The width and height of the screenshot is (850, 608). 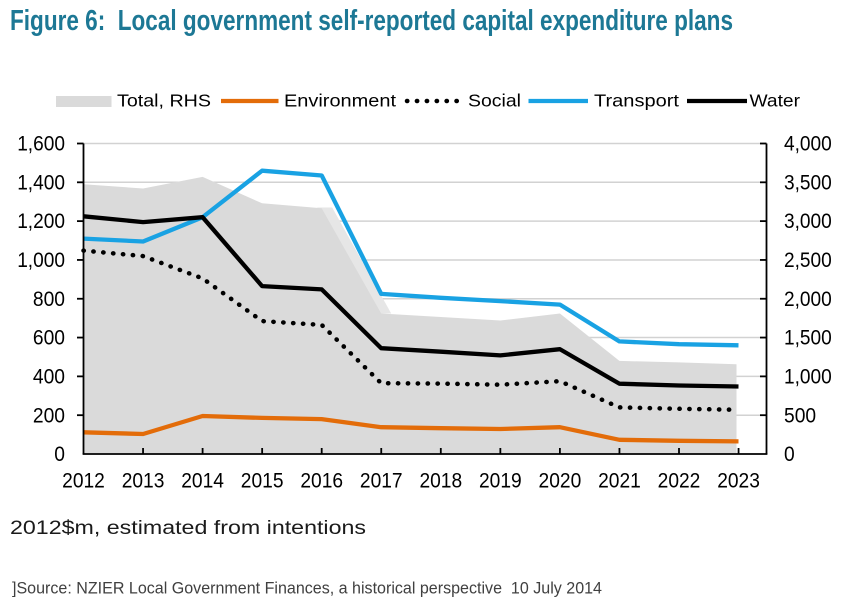 I want to click on svg-text: 2015, so click(x=262, y=480).